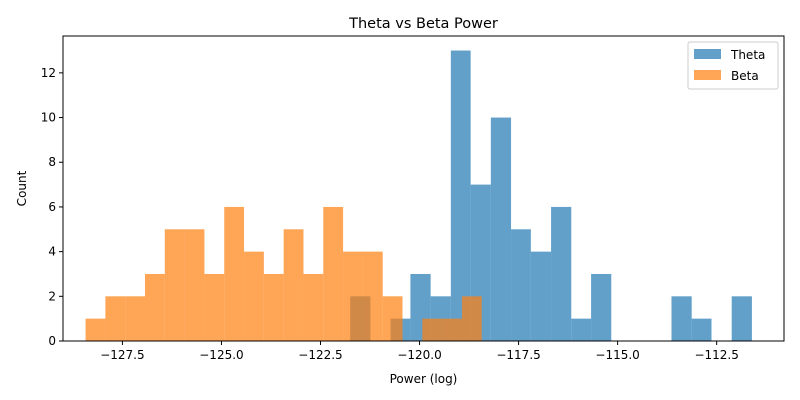 This screenshot has height=400, width=800. Describe the element at coordinates (419, 355) in the screenshot. I see `x-tick-label: −120.0` at that location.